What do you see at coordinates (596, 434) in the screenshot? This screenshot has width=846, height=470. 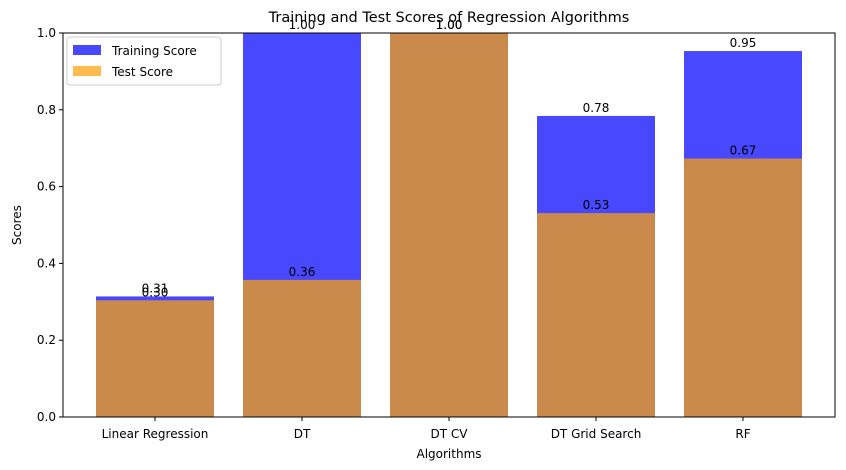 I see `x-tick-label: DT Grid Search` at bounding box center [596, 434].